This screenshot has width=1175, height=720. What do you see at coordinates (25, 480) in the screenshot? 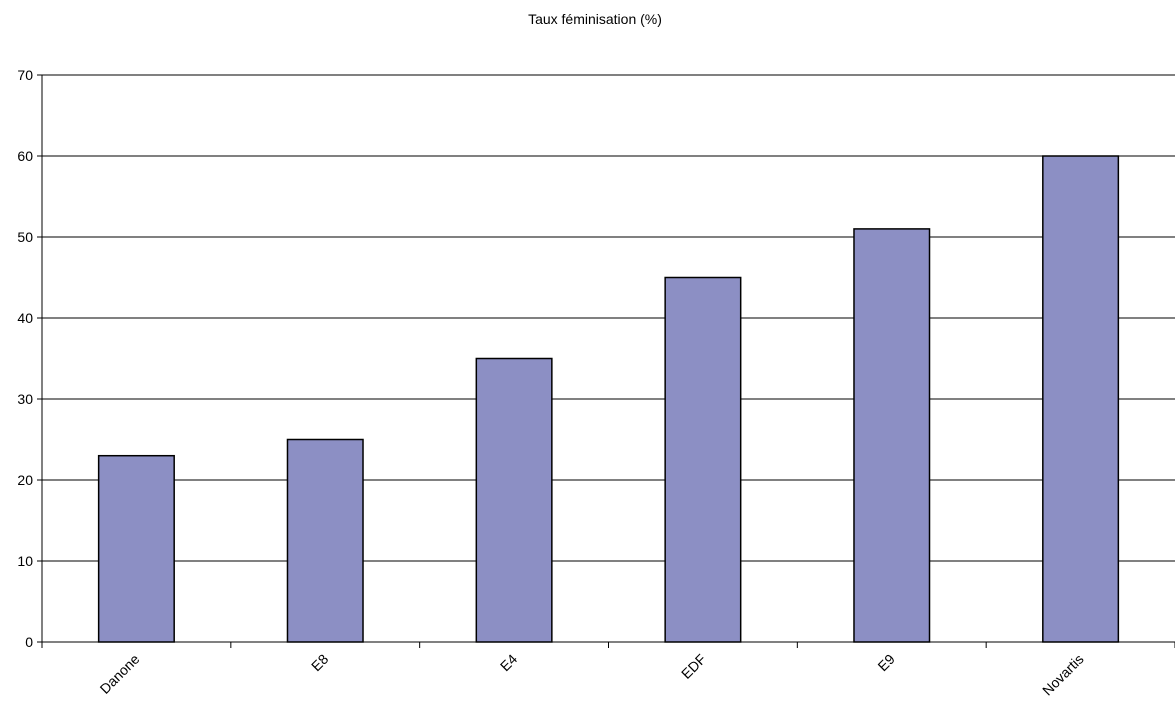
I see `y-tick-label: 20` at bounding box center [25, 480].